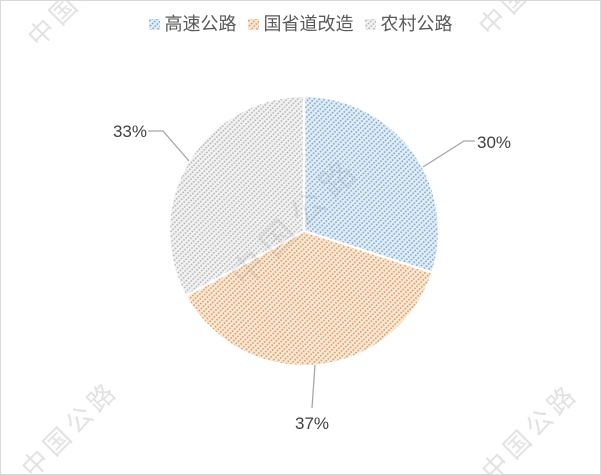 The width and height of the screenshot is (601, 475). I want to click on legend-item-national-provincial-road: 国省道改造, so click(300, 24).